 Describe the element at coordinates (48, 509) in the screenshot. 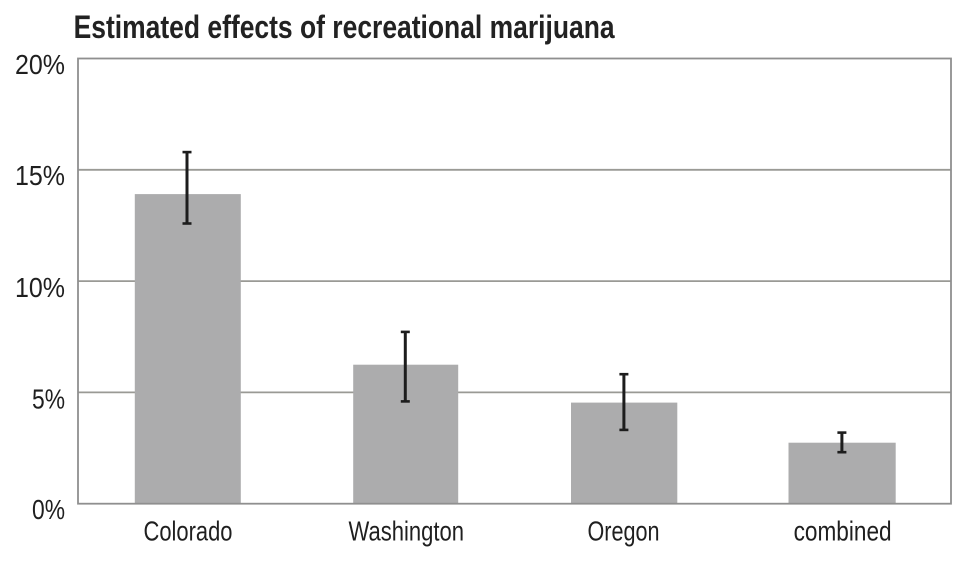

I see `svg-text: 0%` at that location.